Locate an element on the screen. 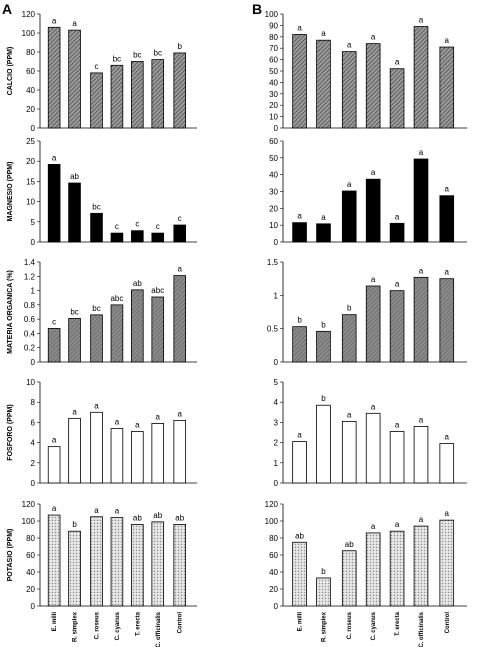  y-tick-label: 100 is located at coordinates (29, 33).